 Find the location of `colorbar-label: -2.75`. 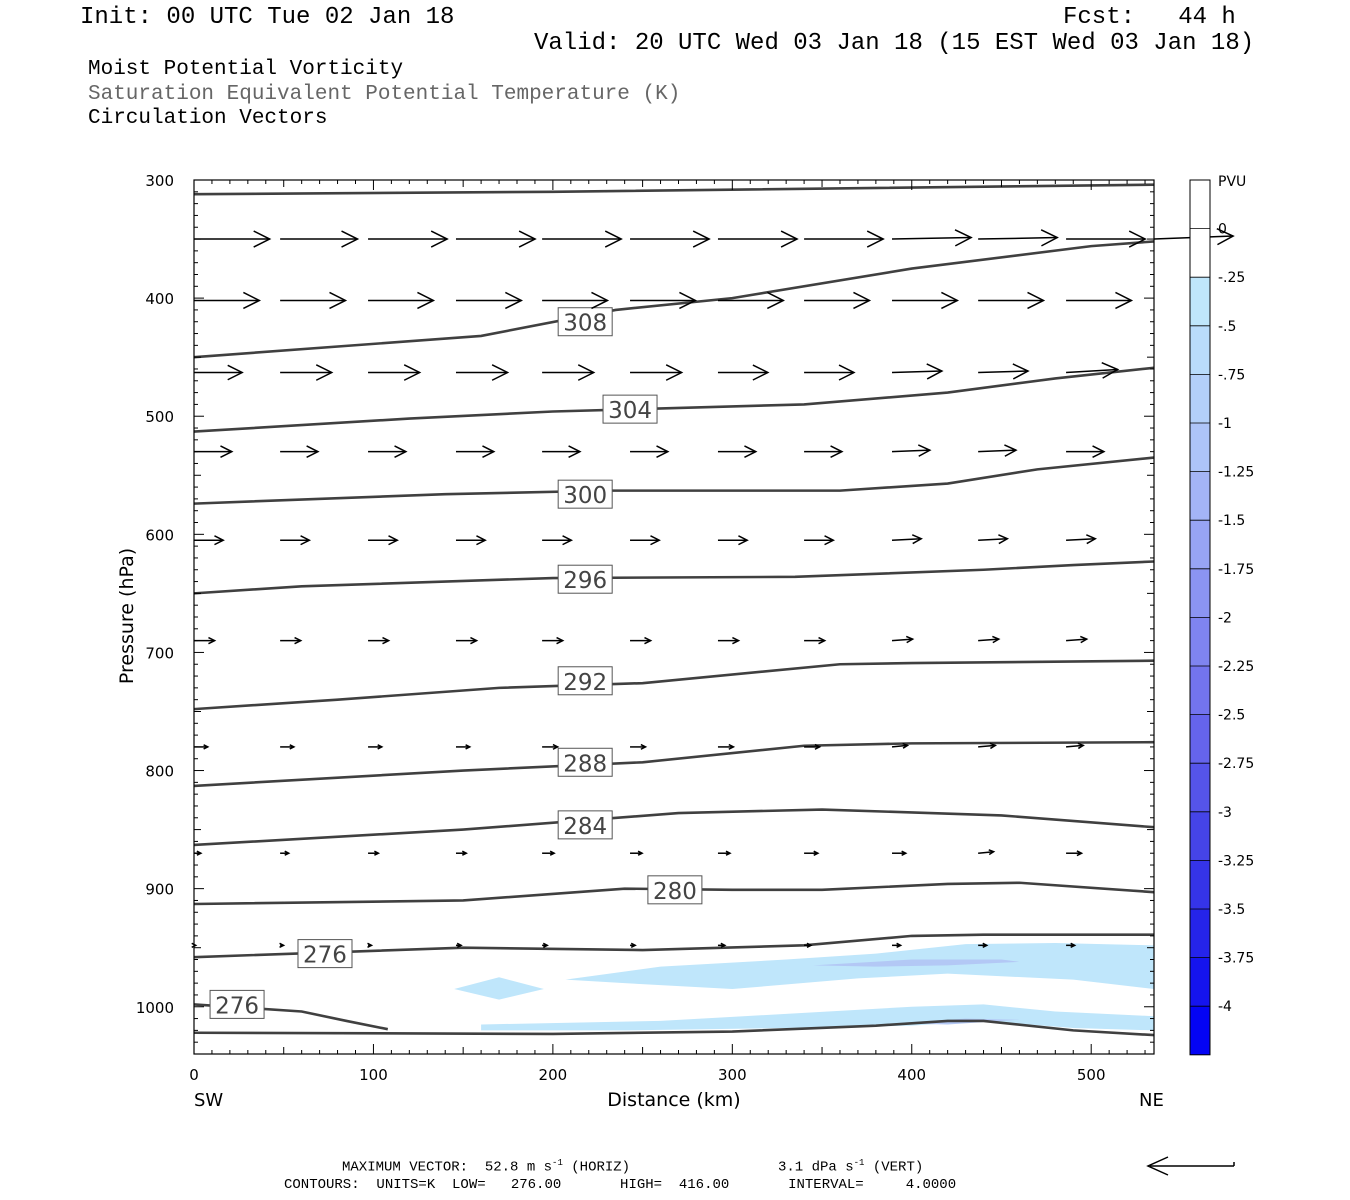

colorbar-label: -2.75 is located at coordinates (1236, 764).